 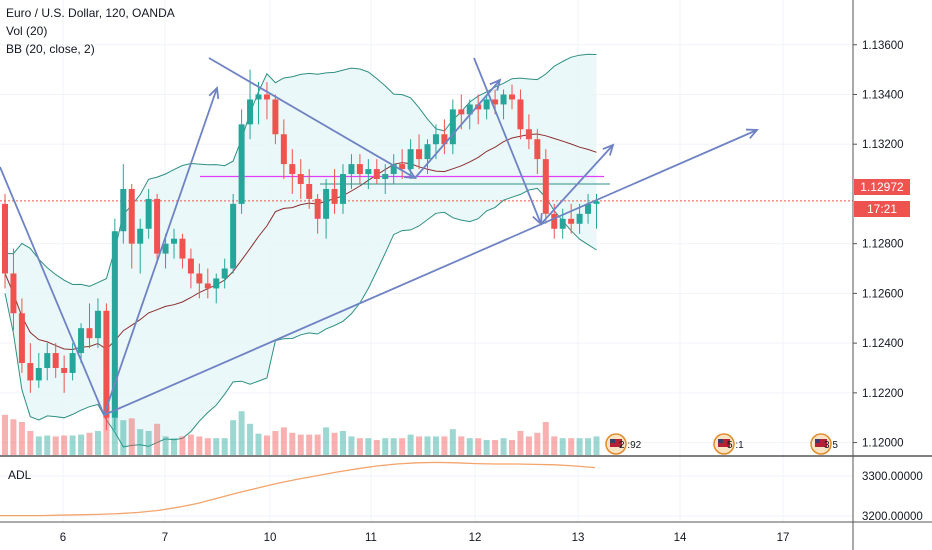 I want to click on adl-line, so click(x=298, y=489).